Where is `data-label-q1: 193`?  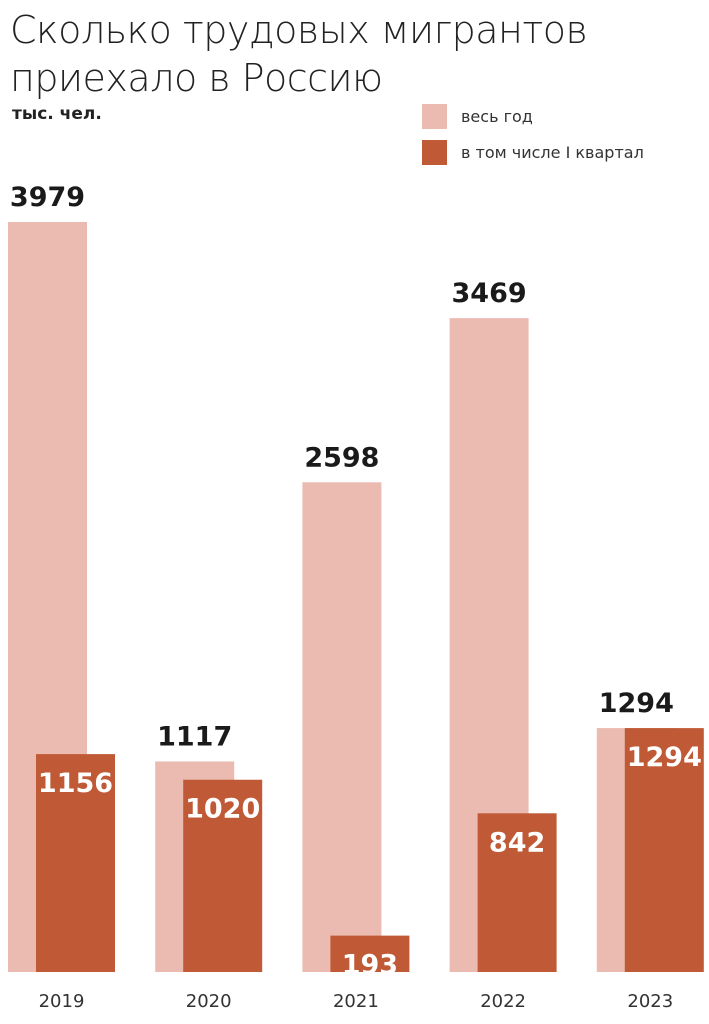 data-label-q1: 193 is located at coordinates (370, 965).